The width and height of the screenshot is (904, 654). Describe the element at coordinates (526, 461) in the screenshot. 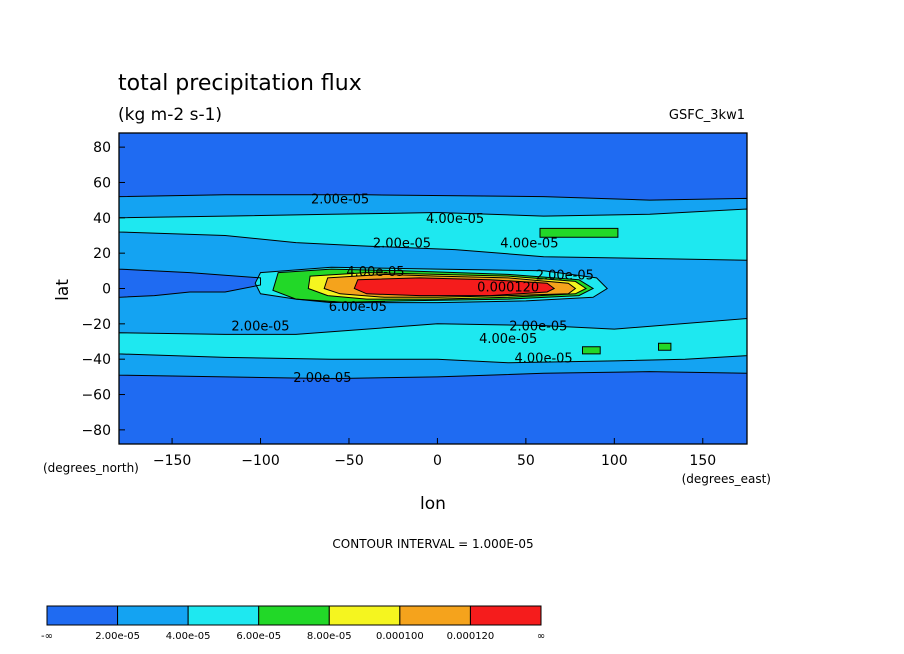

I see `x-tick-label: 50` at that location.